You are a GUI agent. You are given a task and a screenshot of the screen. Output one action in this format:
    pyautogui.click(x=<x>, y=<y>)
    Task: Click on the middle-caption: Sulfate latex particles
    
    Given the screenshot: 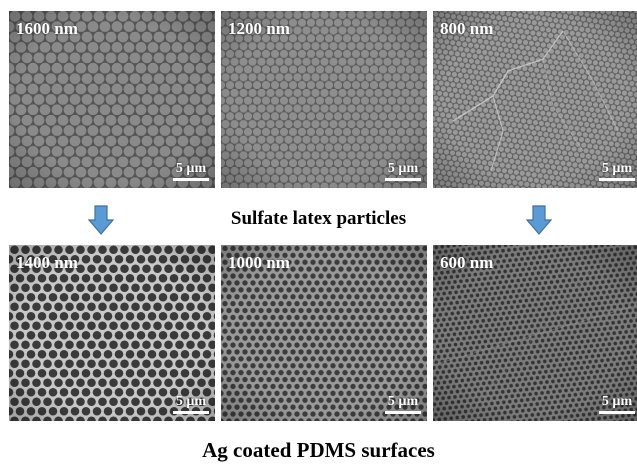 What is the action you would take?
    pyautogui.click(x=318, y=218)
    